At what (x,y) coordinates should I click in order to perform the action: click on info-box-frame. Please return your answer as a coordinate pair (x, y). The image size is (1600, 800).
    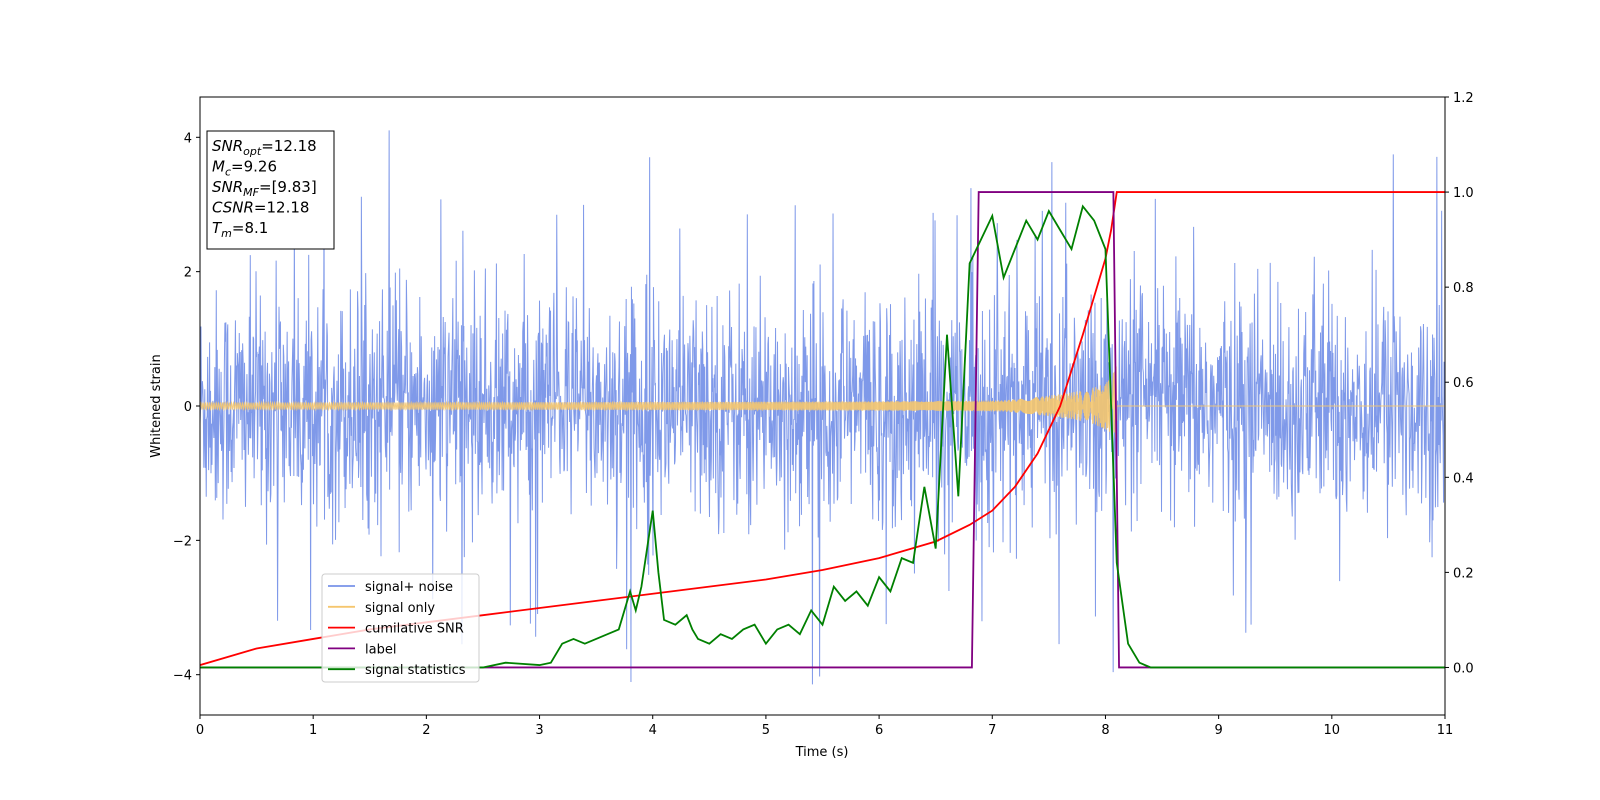
    Looking at the image, I should click on (270, 190).